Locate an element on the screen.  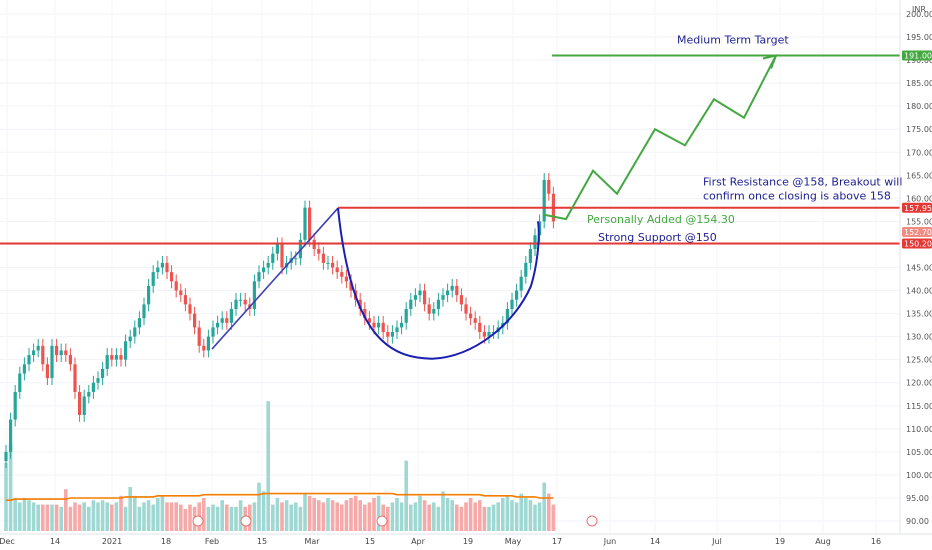
time-tick-label: Mar is located at coordinates (312, 541).